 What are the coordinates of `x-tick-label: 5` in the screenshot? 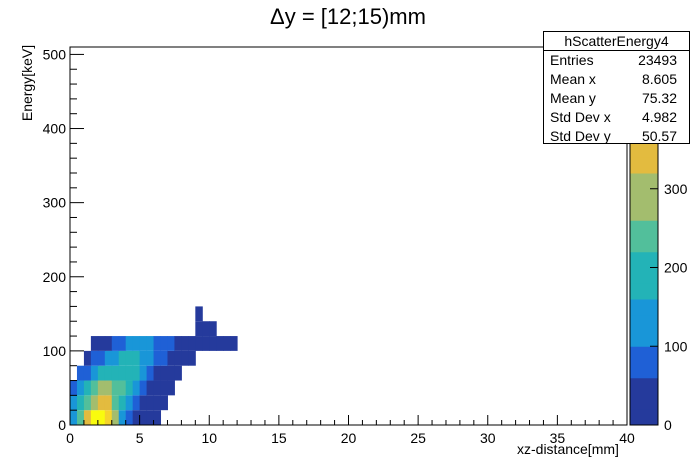 It's located at (140, 438).